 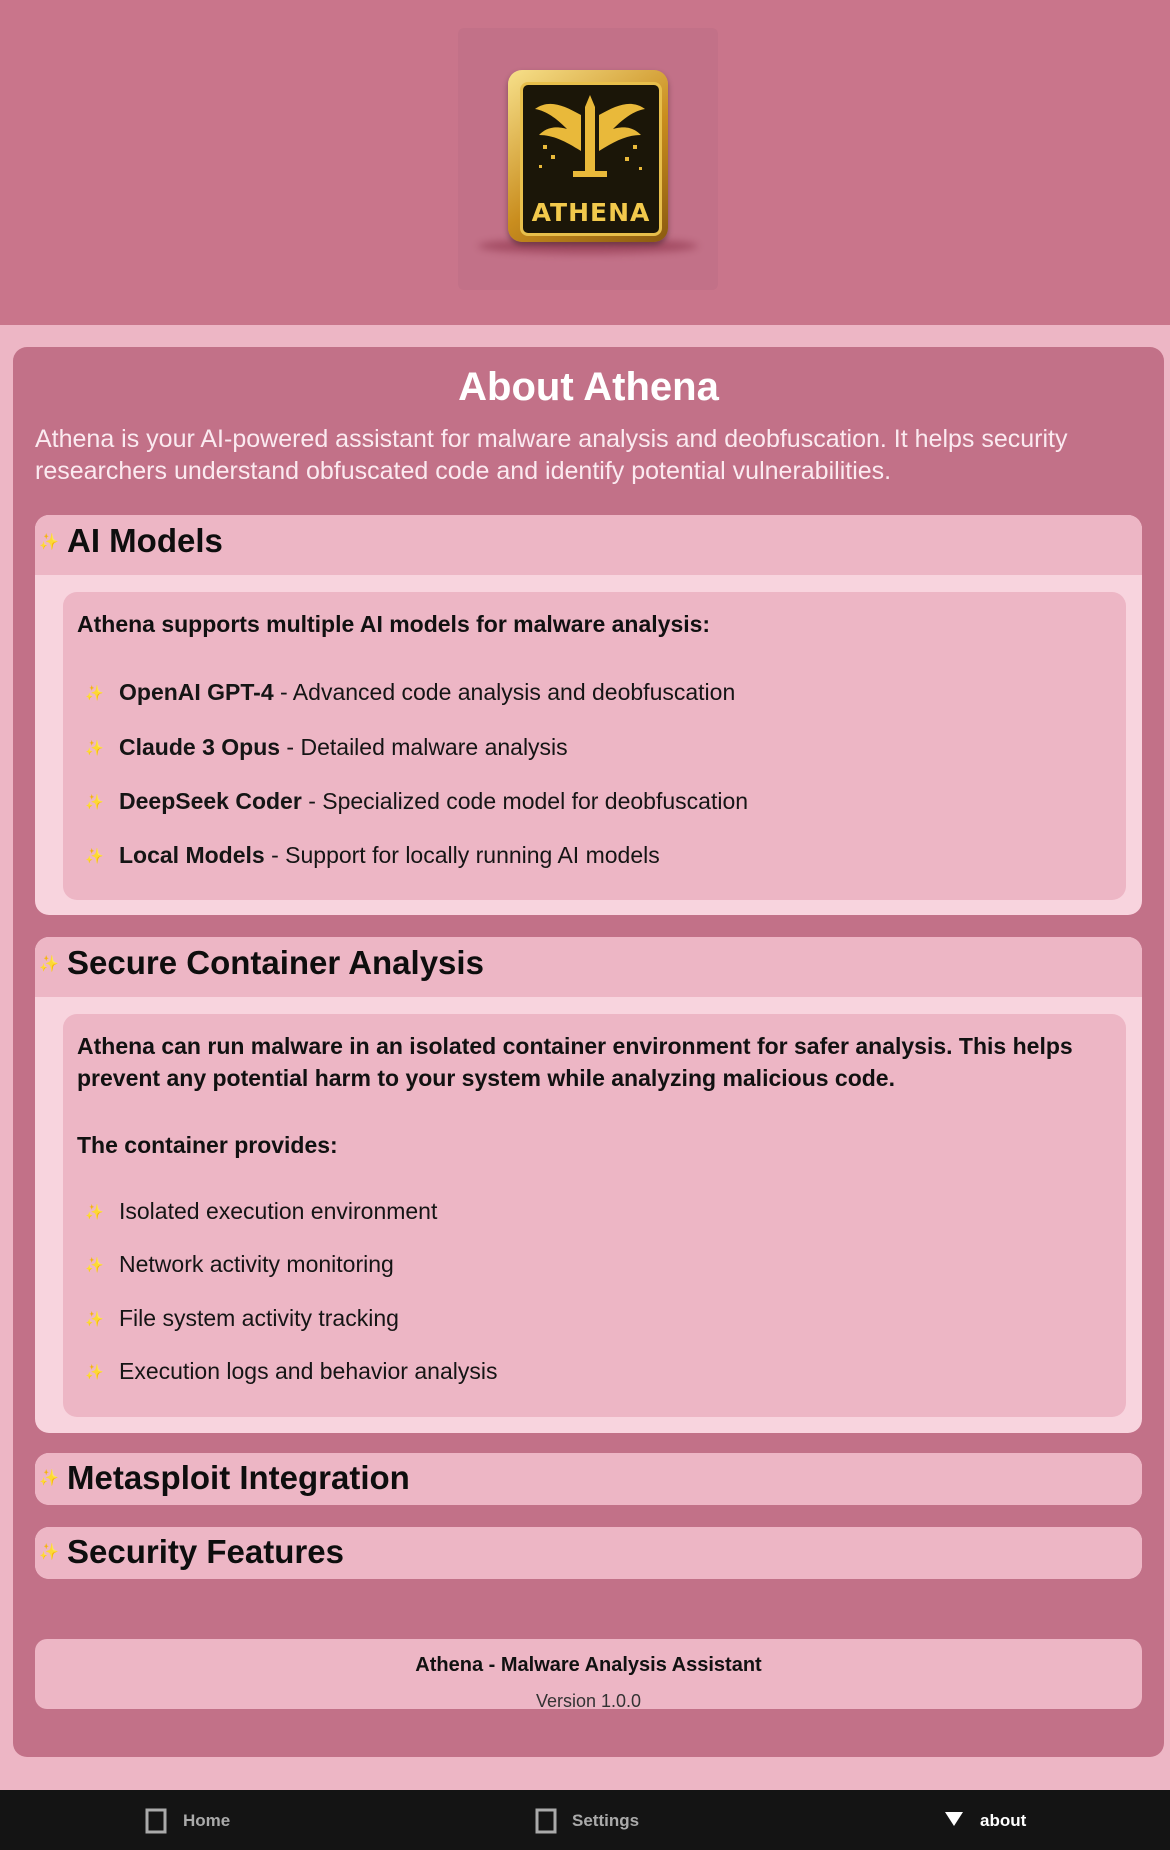 What do you see at coordinates (954, 1821) in the screenshot?
I see `triangle-down-icon` at bounding box center [954, 1821].